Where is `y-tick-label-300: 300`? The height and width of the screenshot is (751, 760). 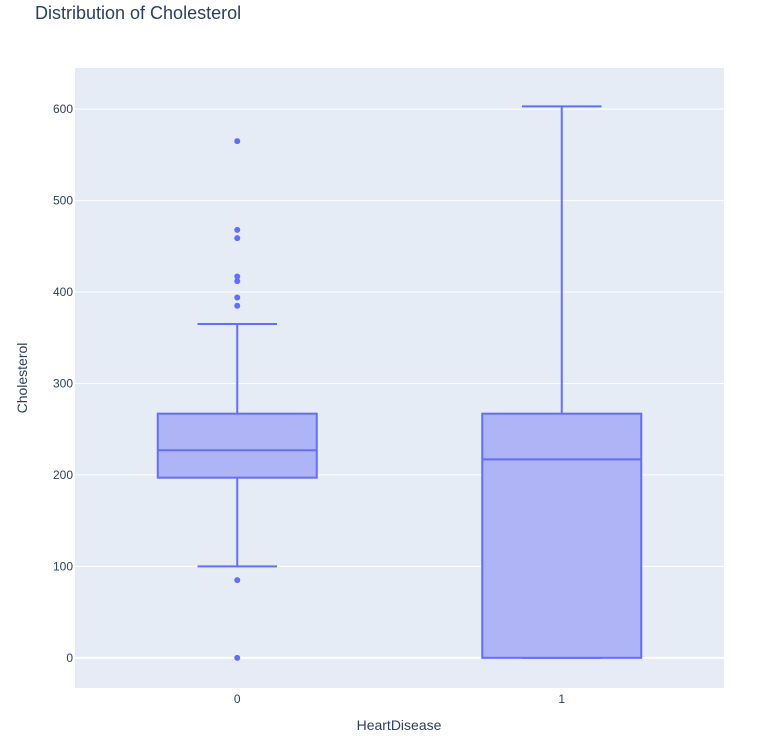 y-tick-label-300: 300 is located at coordinates (63, 383).